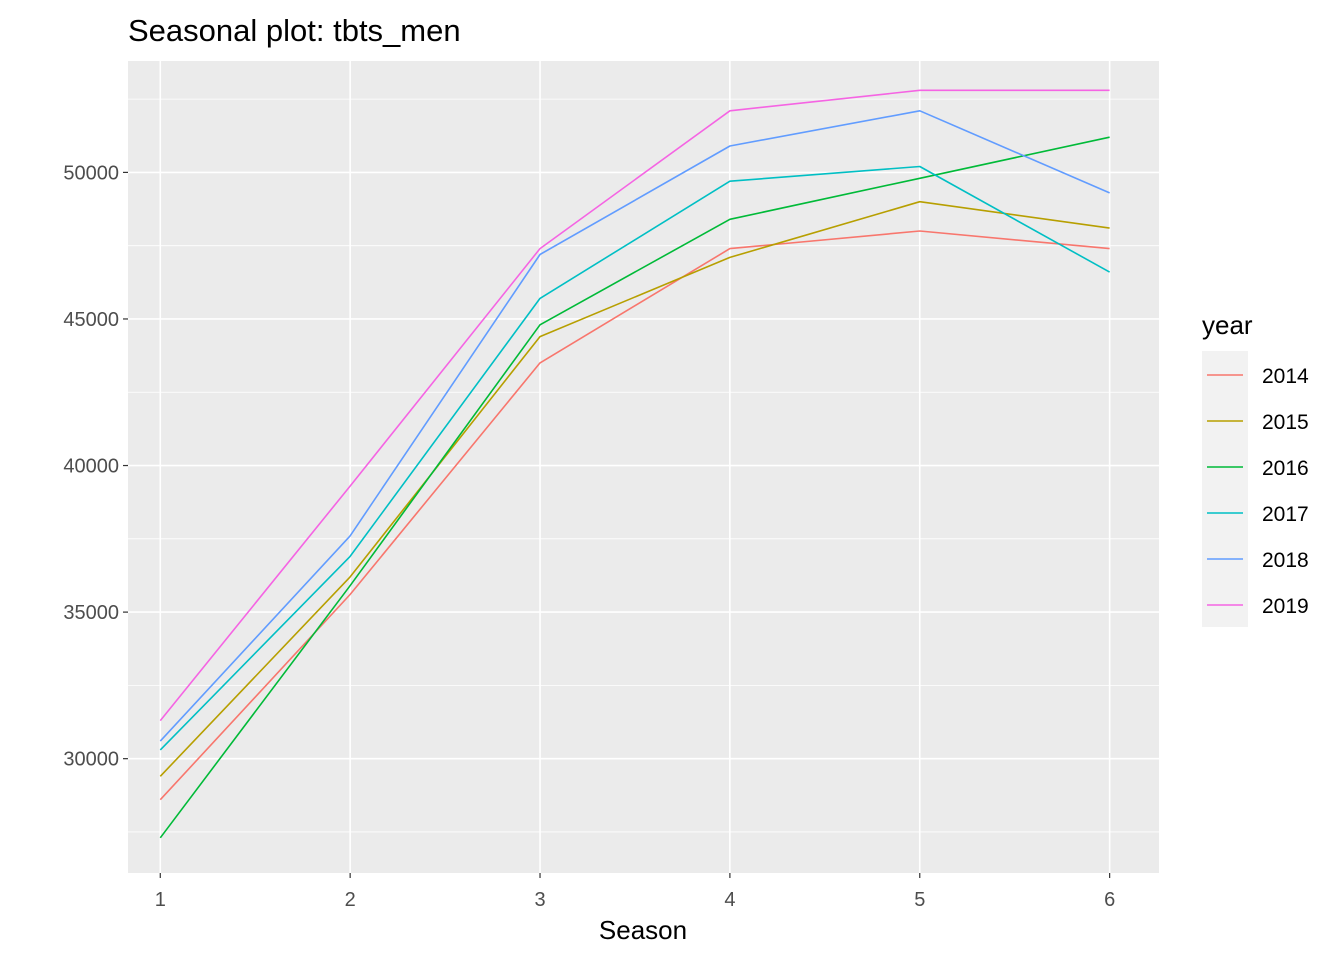 The width and height of the screenshot is (1344, 960). Describe the element at coordinates (539, 900) in the screenshot. I see `x-tick-label: 3` at that location.